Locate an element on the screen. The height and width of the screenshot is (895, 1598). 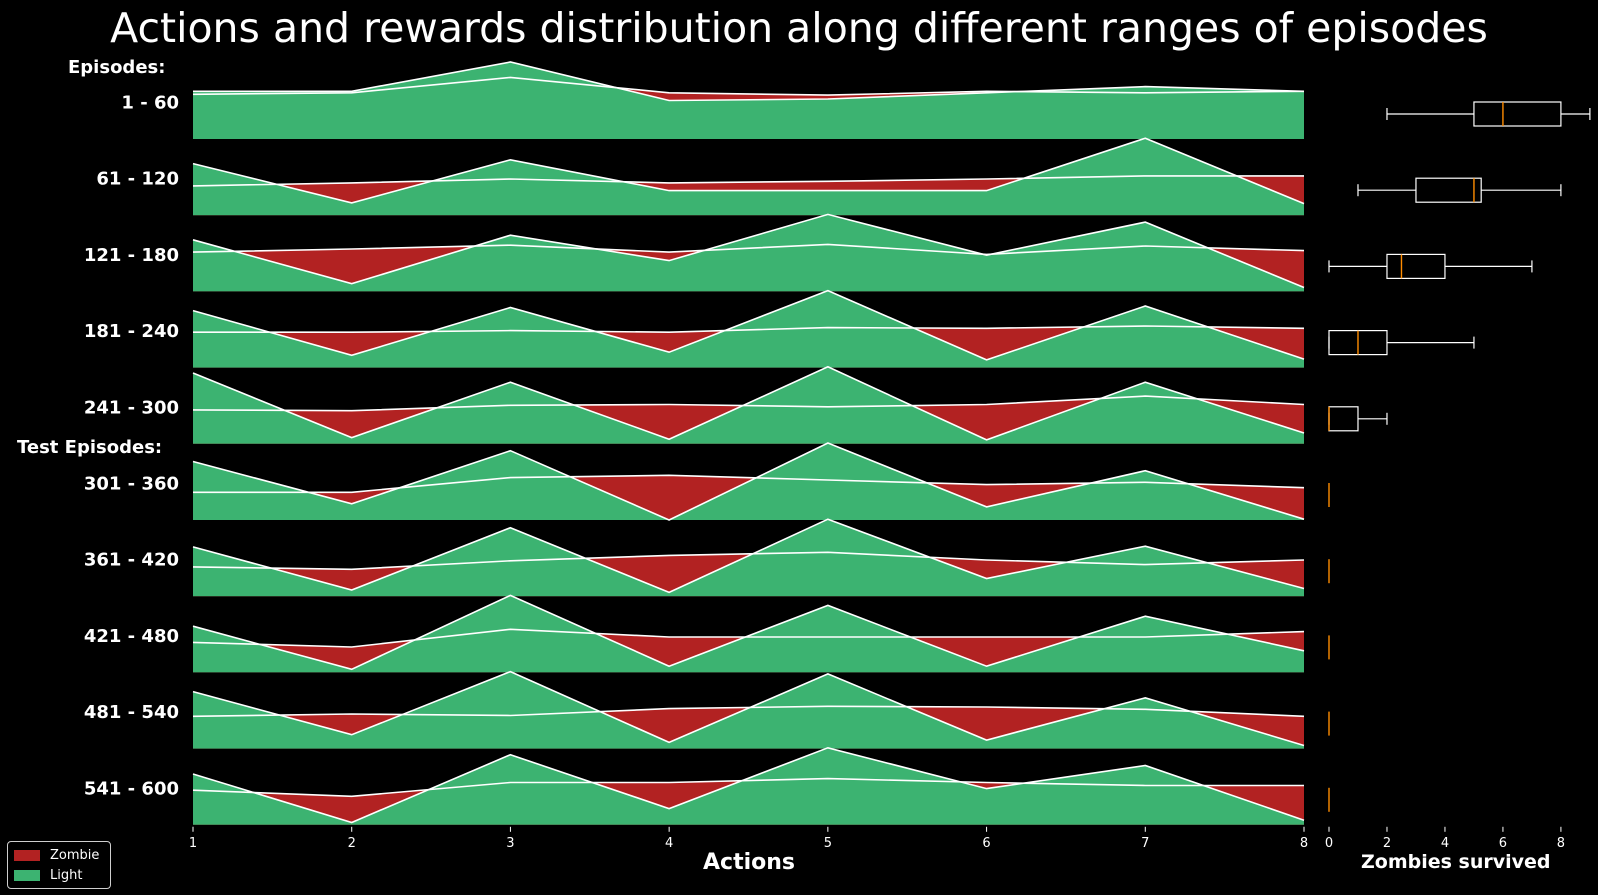
ridge-label: 301 - 360 is located at coordinates (131, 484).